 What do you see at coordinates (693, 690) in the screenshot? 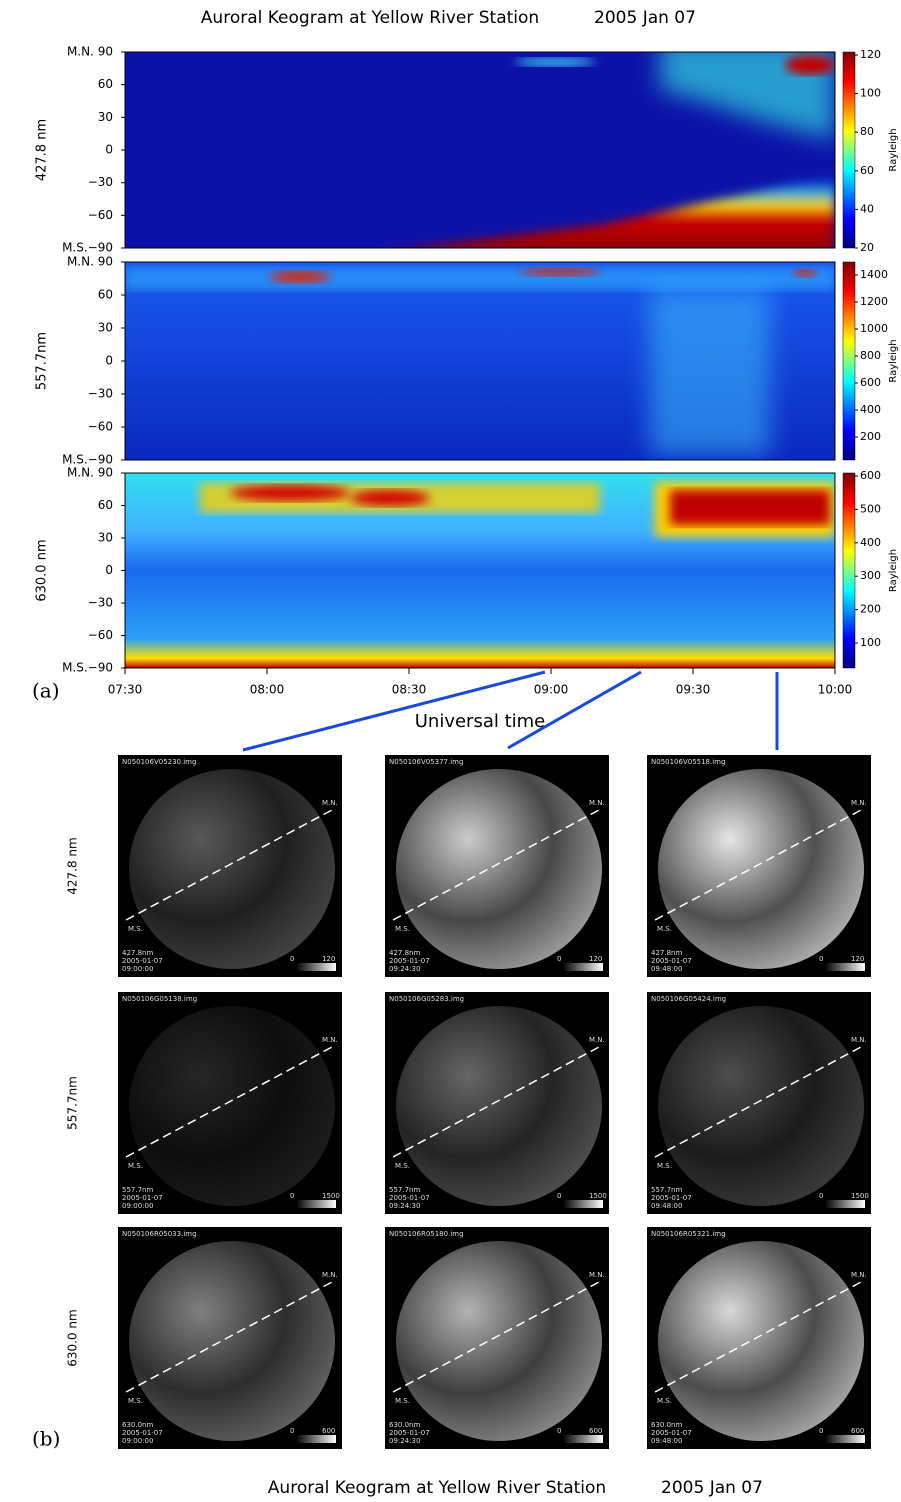
I see `x-tick-label: 09:30` at bounding box center [693, 690].